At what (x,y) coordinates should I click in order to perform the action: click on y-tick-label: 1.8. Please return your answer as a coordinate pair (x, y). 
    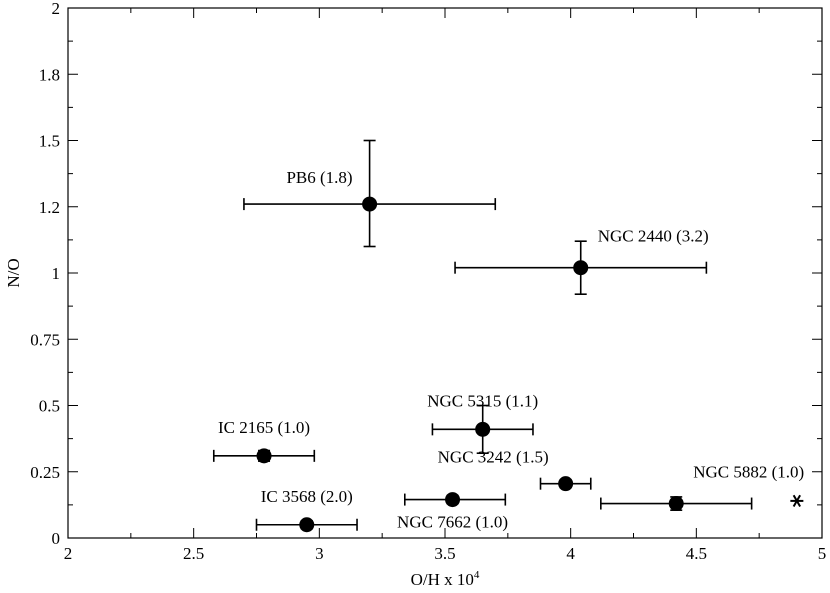
    Looking at the image, I should click on (49, 74).